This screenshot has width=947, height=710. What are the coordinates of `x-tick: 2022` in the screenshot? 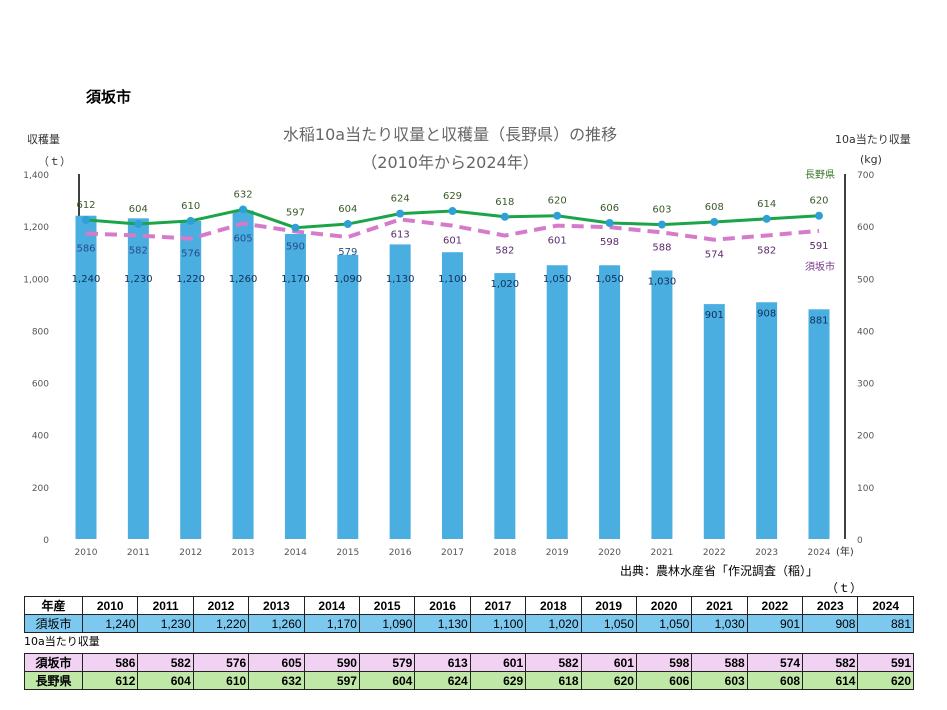 It's located at (714, 553).